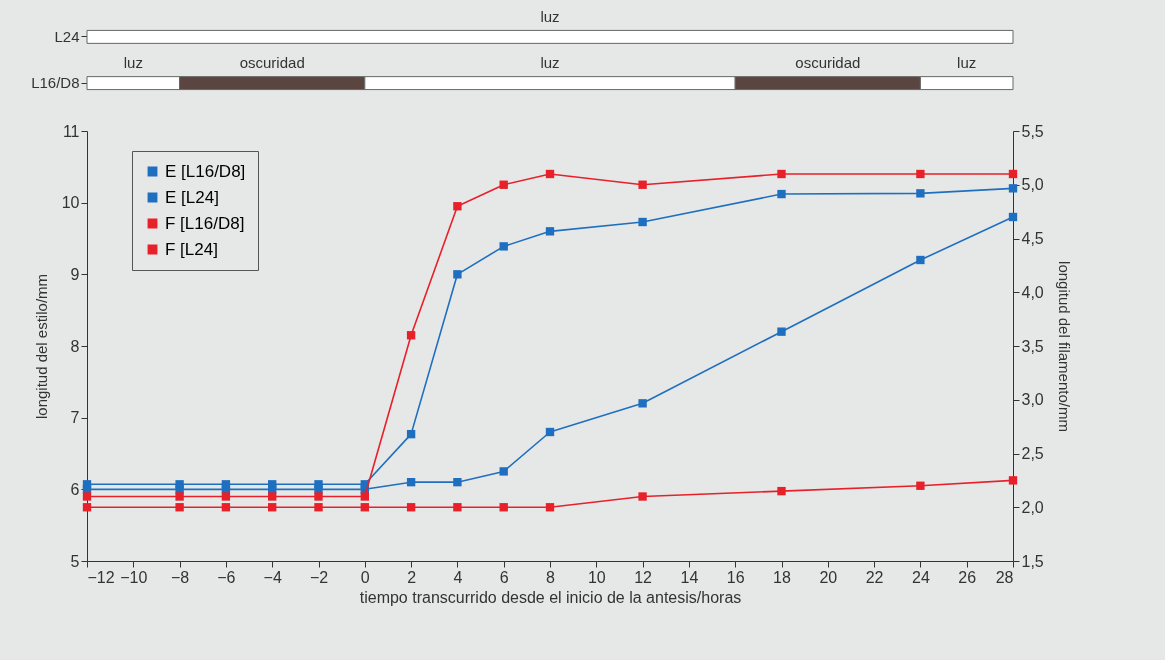 The image size is (1165, 660). What do you see at coordinates (596, 577) in the screenshot?
I see `x-tick-label: 10` at bounding box center [596, 577].